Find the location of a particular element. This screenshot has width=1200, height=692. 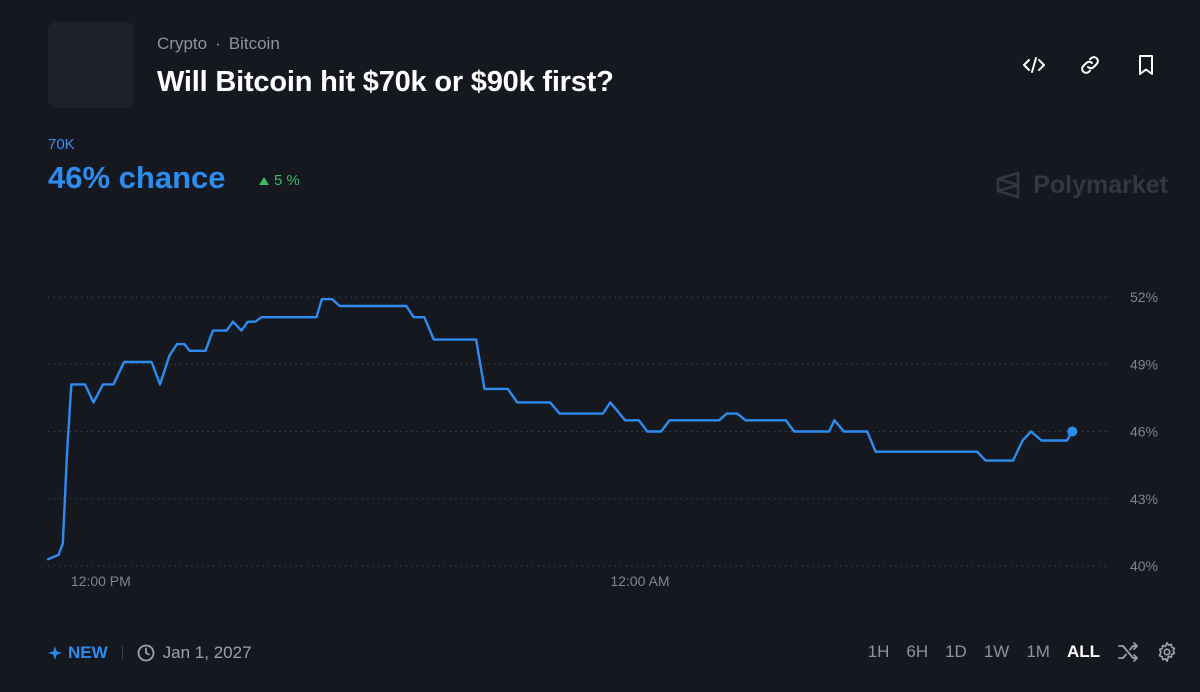

end-date: Jan 1, 2027 is located at coordinates (194, 653).